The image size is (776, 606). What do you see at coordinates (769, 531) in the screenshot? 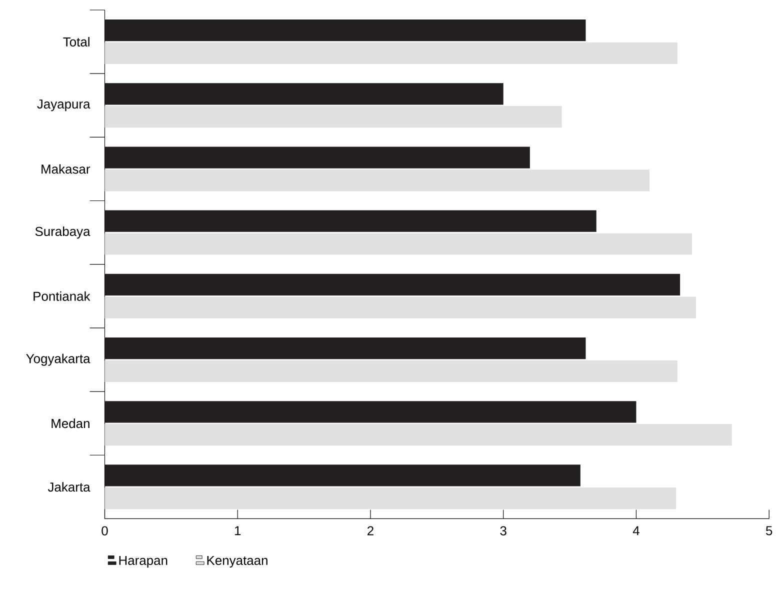
I see `x-tick-label: 5` at bounding box center [769, 531].